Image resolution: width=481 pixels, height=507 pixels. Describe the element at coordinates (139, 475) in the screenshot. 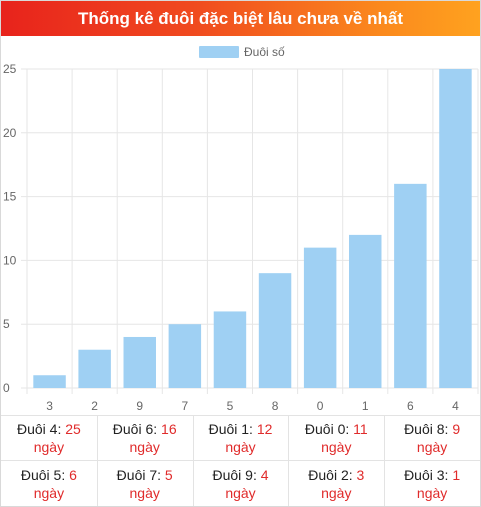

I see `stat-label: Đuôi 7:` at that location.